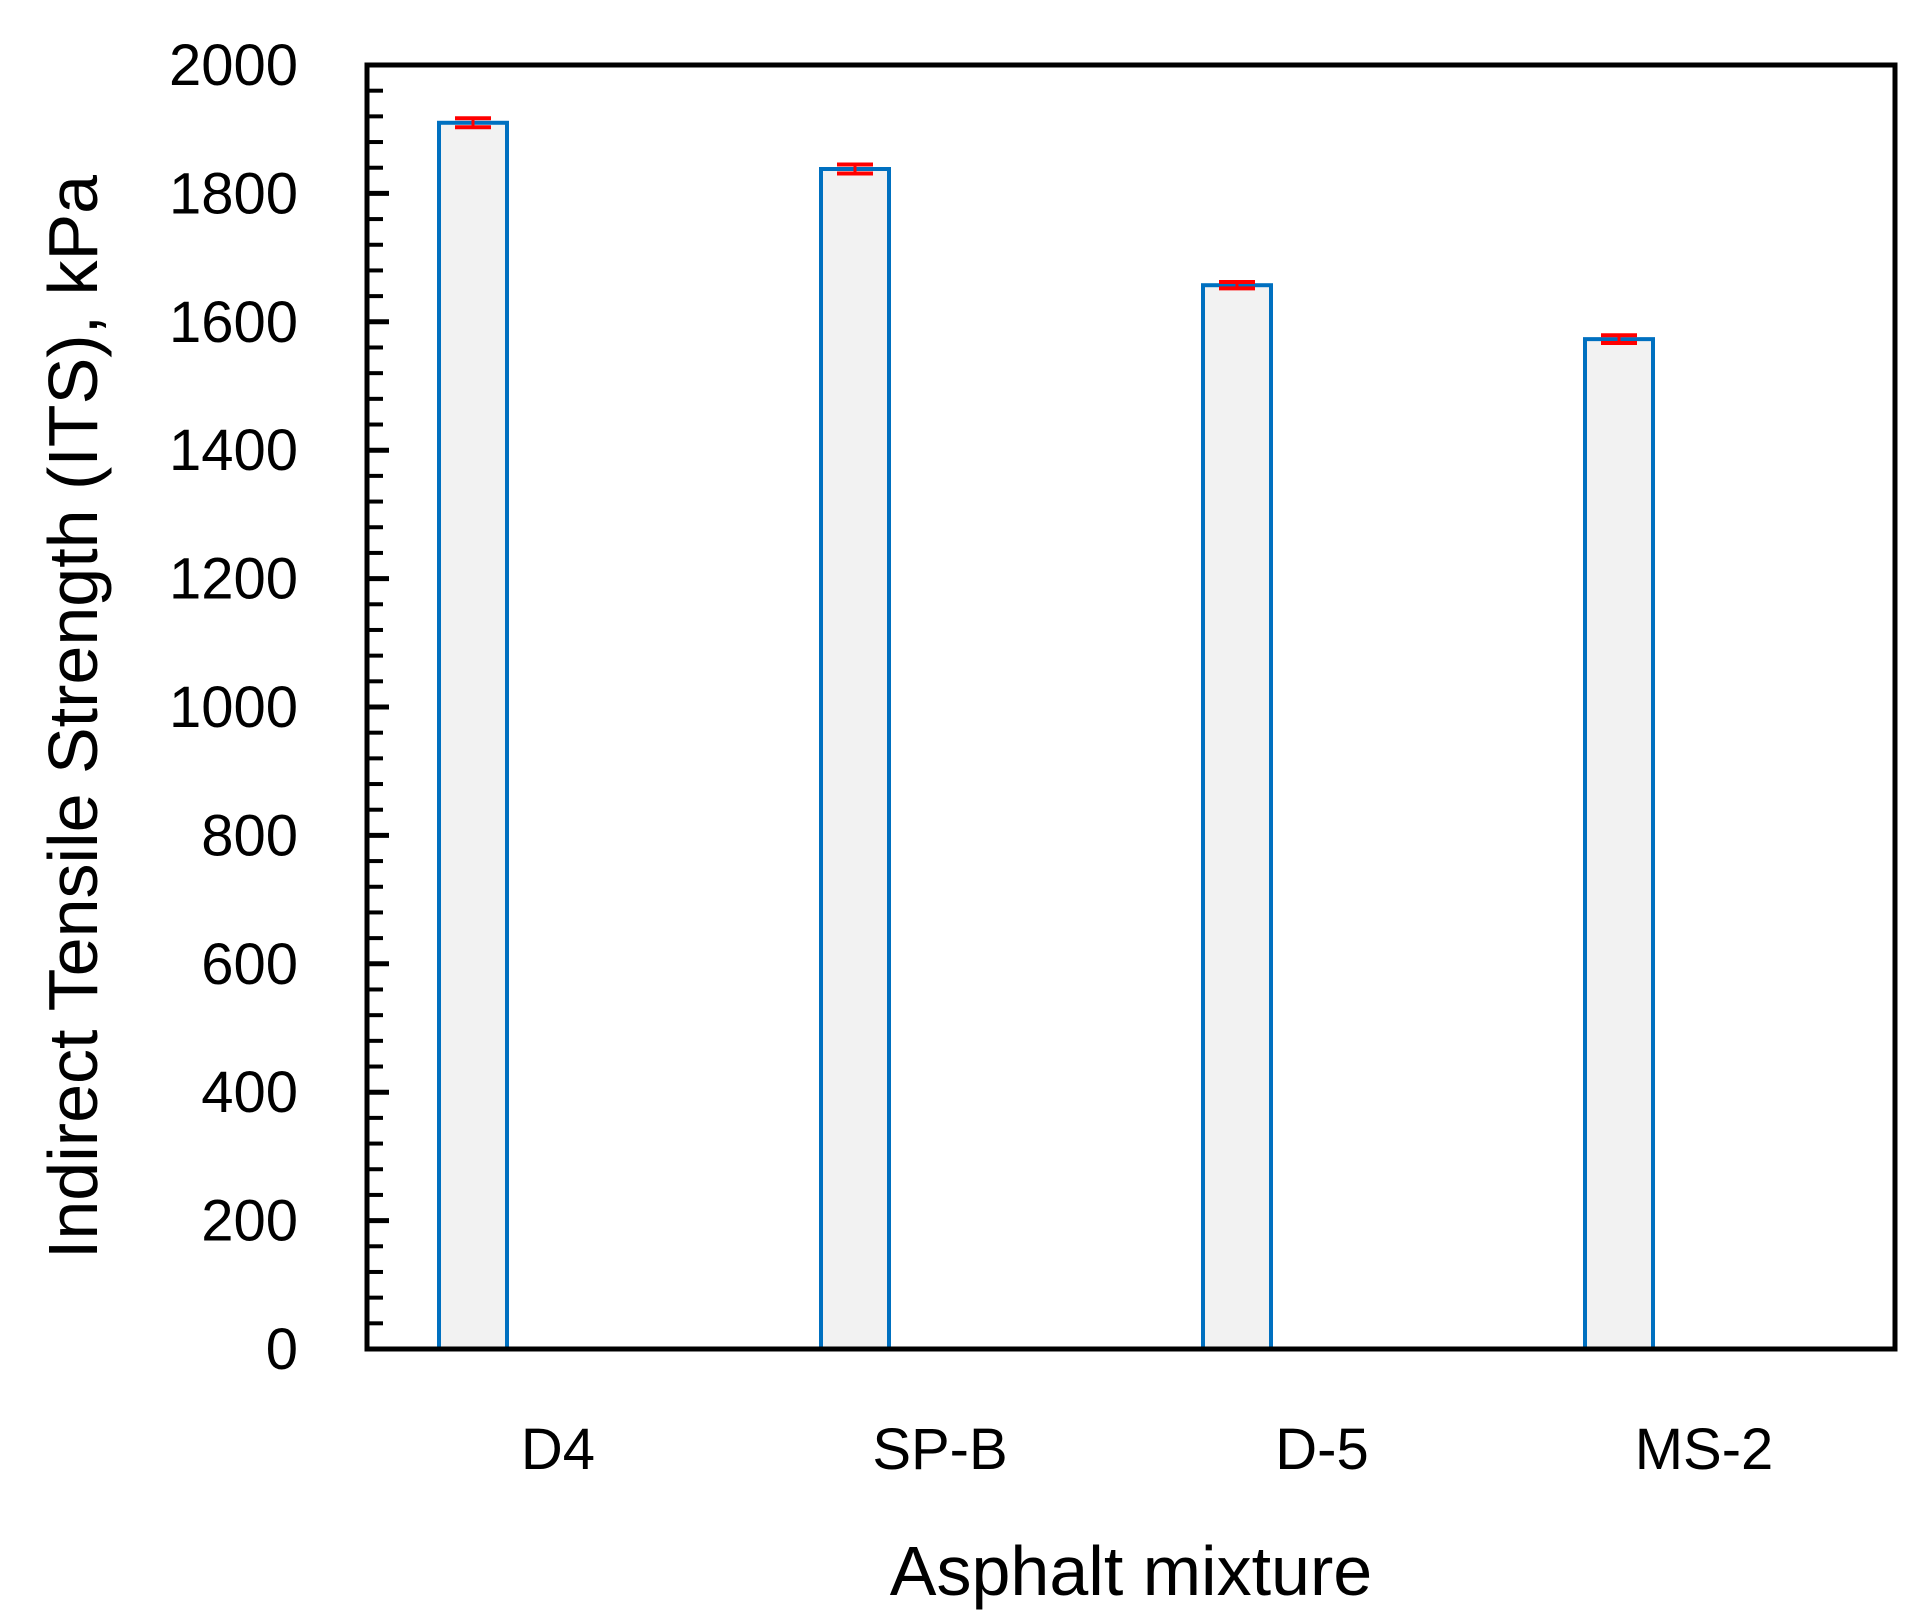 Image resolution: width=1918 pixels, height=1611 pixels. I want to click on category-label: MS-2, so click(1704, 1449).